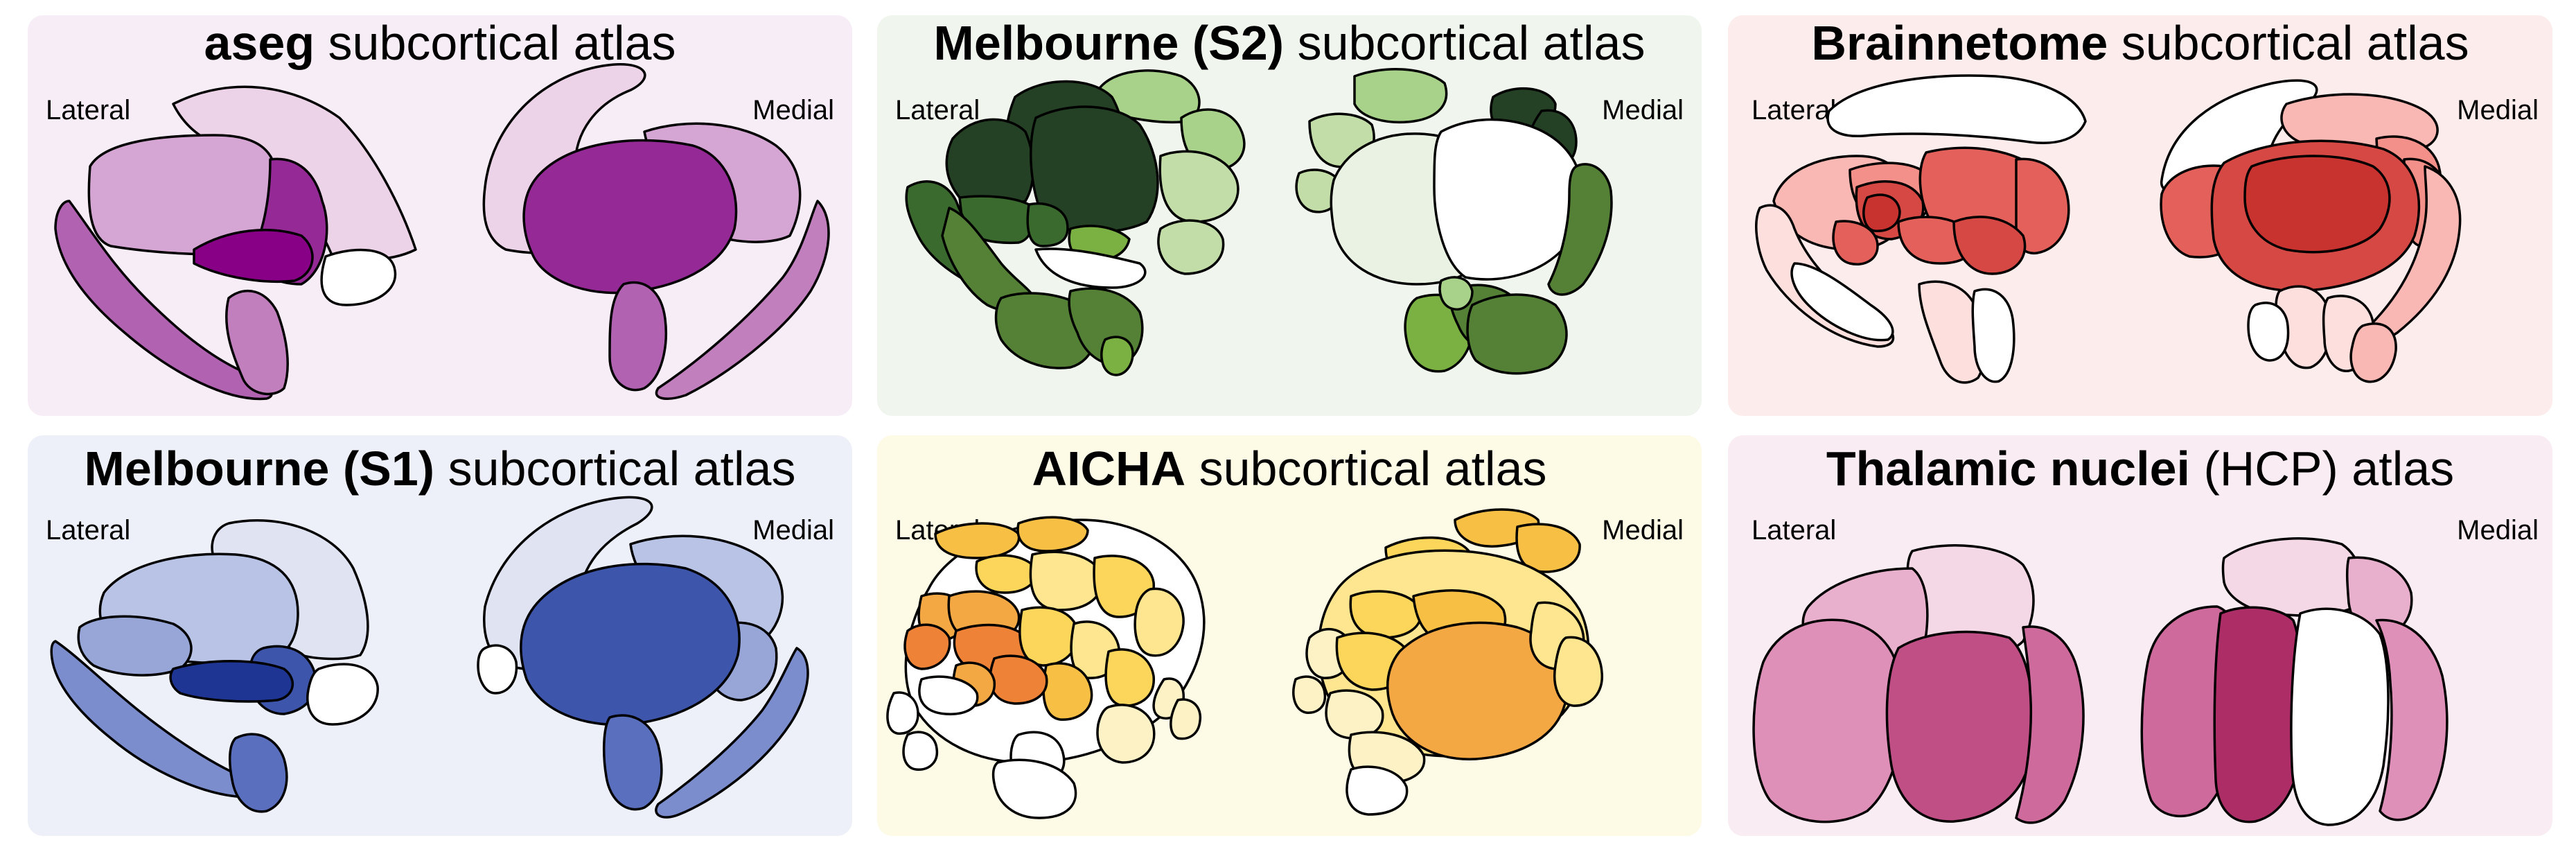 This screenshot has height=854, width=2576. Describe the element at coordinates (441, 469) in the screenshot. I see `panel-title: Melbourne (S1) subcortical atlas` at that location.